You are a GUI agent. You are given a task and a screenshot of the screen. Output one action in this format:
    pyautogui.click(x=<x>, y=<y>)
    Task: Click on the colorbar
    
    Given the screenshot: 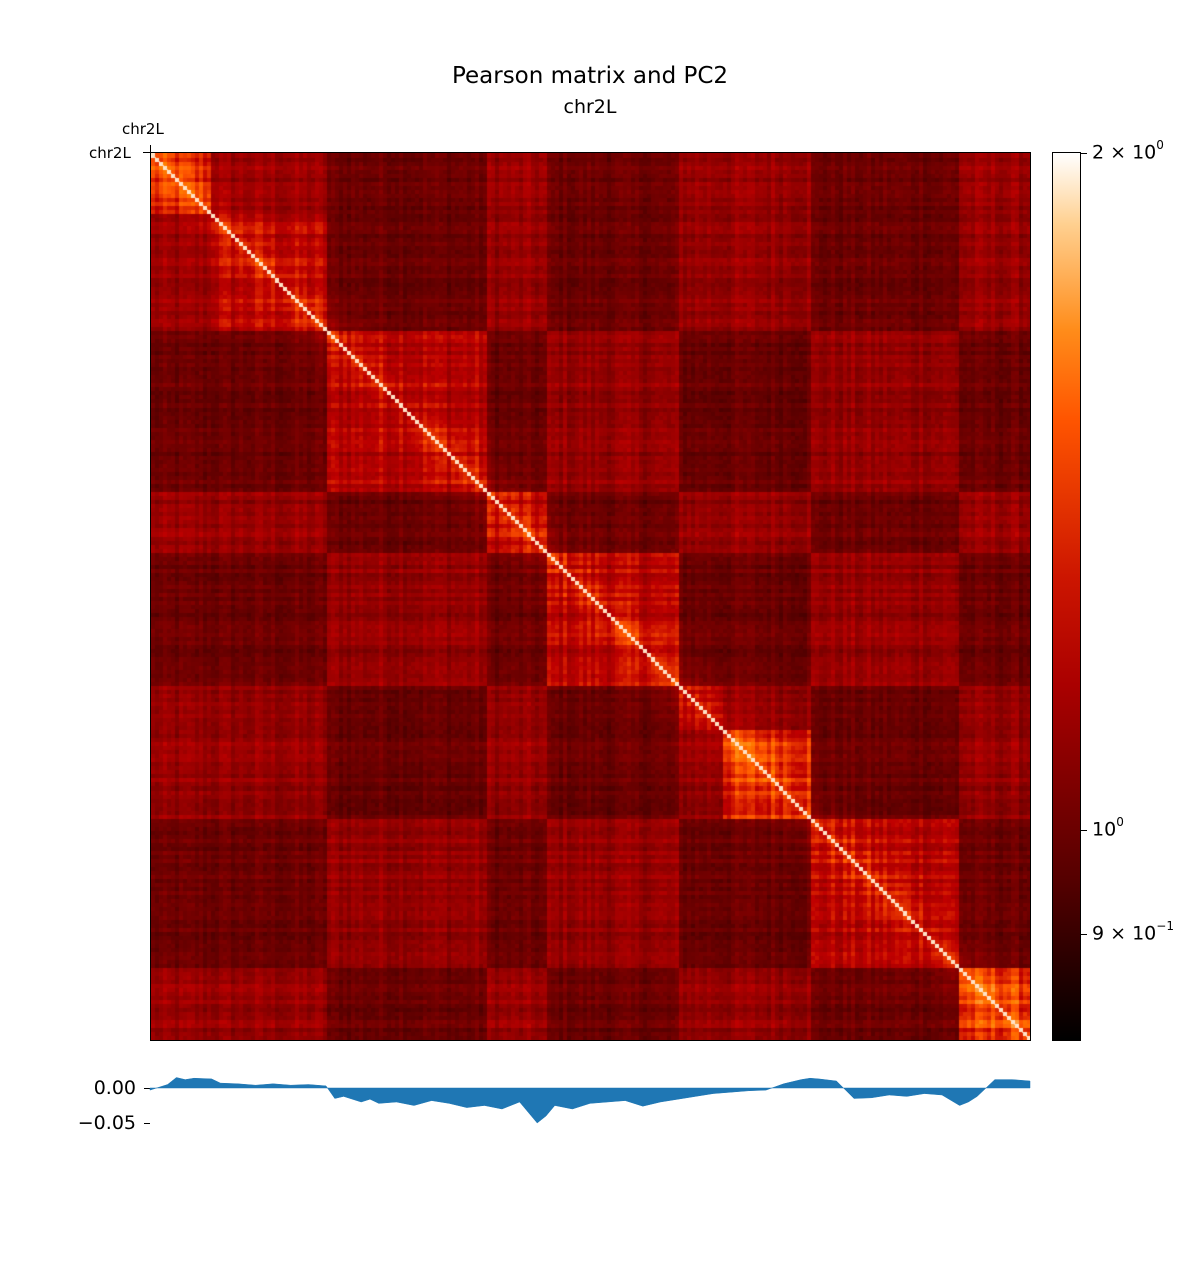 What is the action you would take?
    pyautogui.click(x=1066, y=596)
    